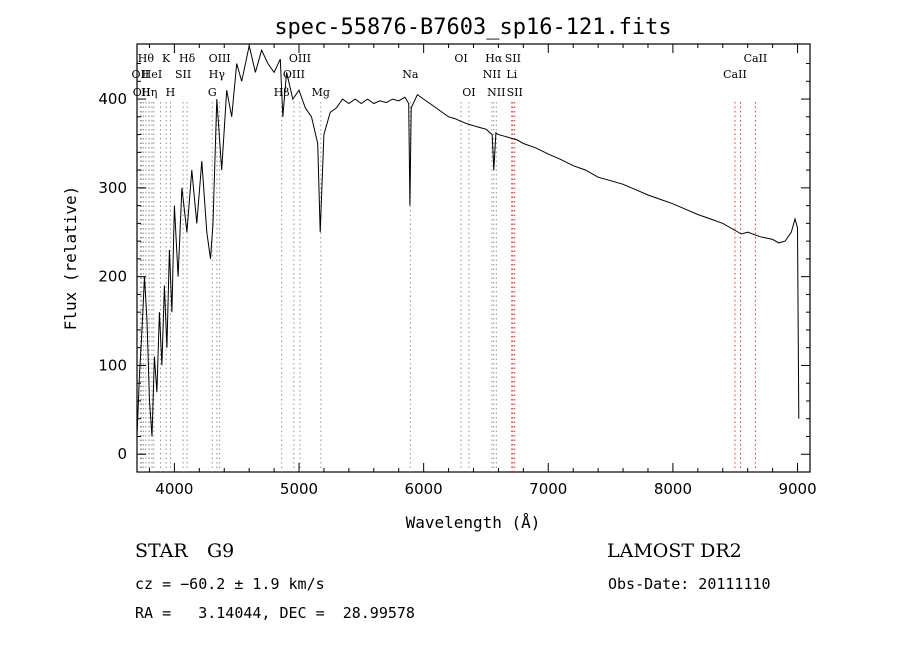 This screenshot has width=900, height=650. Describe the element at coordinates (689, 584) in the screenshot. I see `observation-date: Obs-Date: 20111110` at that location.